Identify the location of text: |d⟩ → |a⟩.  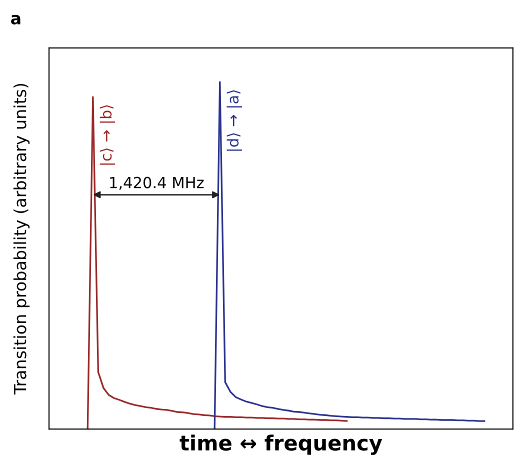
(234, 120).